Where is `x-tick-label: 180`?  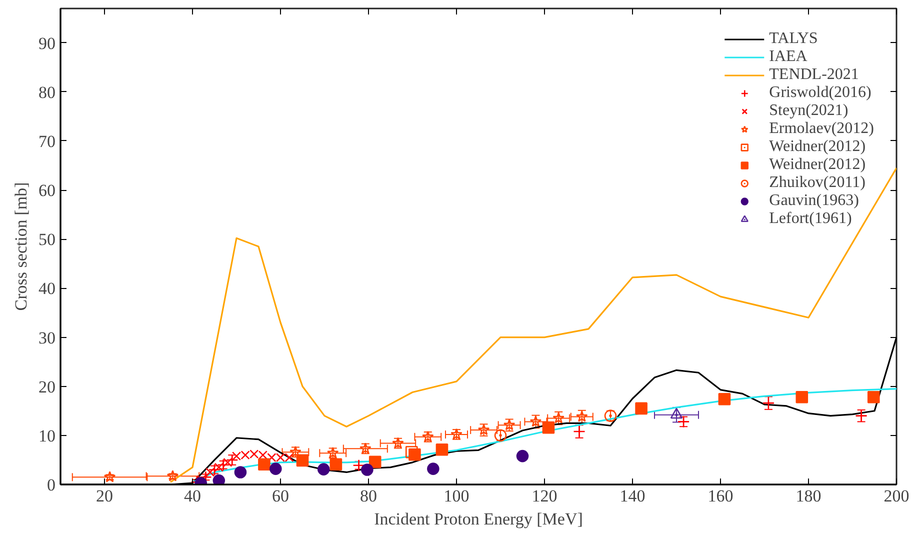 x-tick-label: 180 is located at coordinates (809, 496).